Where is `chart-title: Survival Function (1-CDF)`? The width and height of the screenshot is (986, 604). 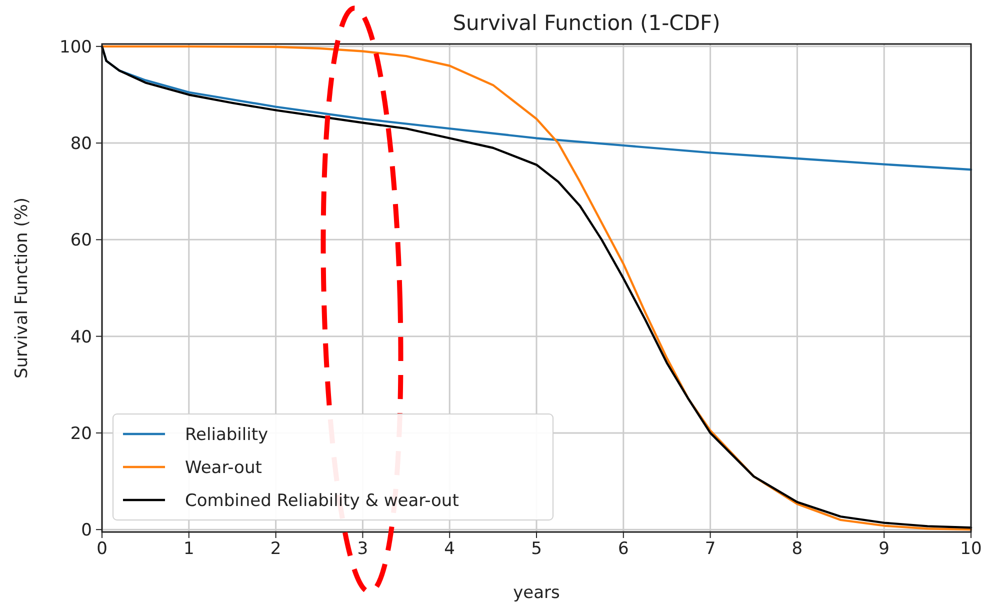
chart-title: Survival Function (1-CDF) is located at coordinates (586, 23).